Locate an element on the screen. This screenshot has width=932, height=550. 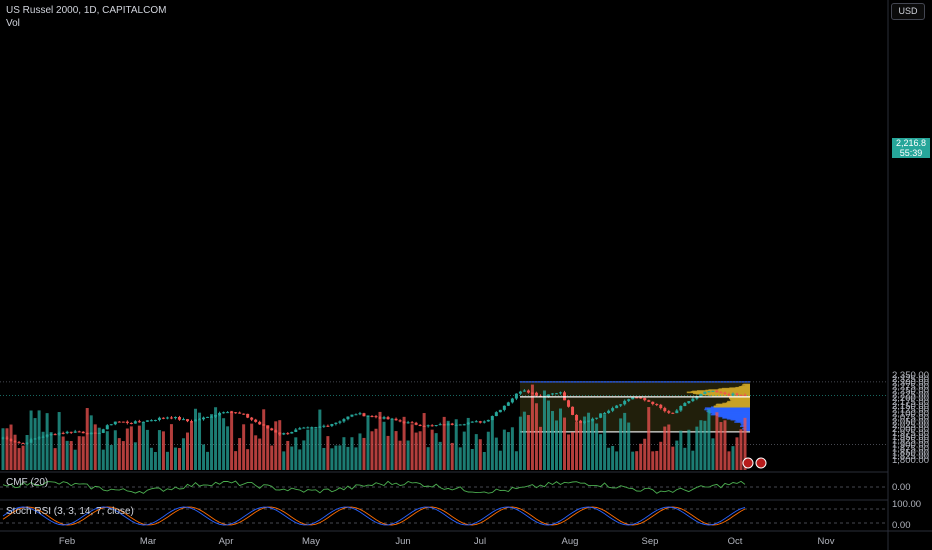
time-tick-label: May is located at coordinates (311, 541).